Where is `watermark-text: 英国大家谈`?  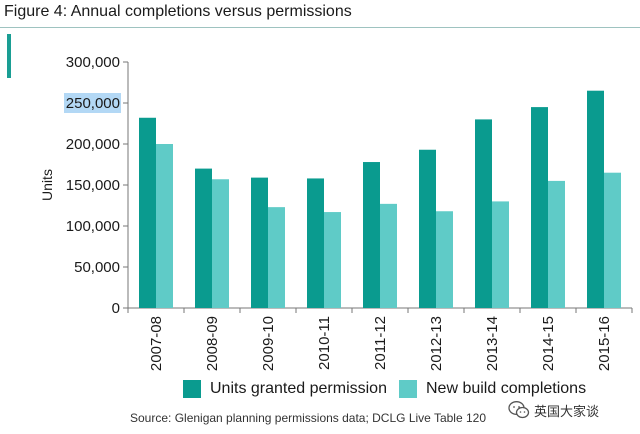
watermark-text: 英国大家谈 is located at coordinates (567, 411).